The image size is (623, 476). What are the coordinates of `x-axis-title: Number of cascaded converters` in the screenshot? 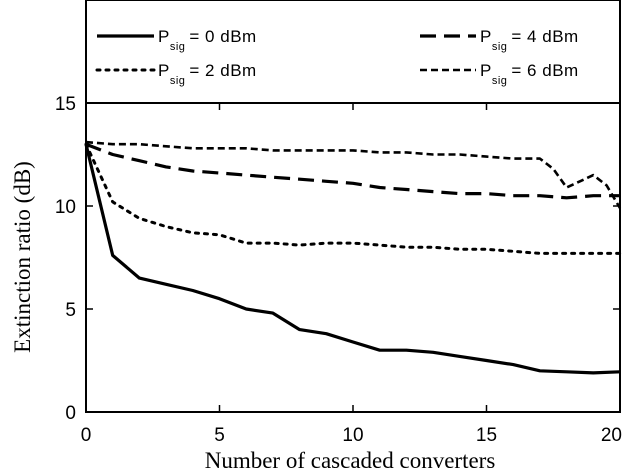 It's located at (350, 460).